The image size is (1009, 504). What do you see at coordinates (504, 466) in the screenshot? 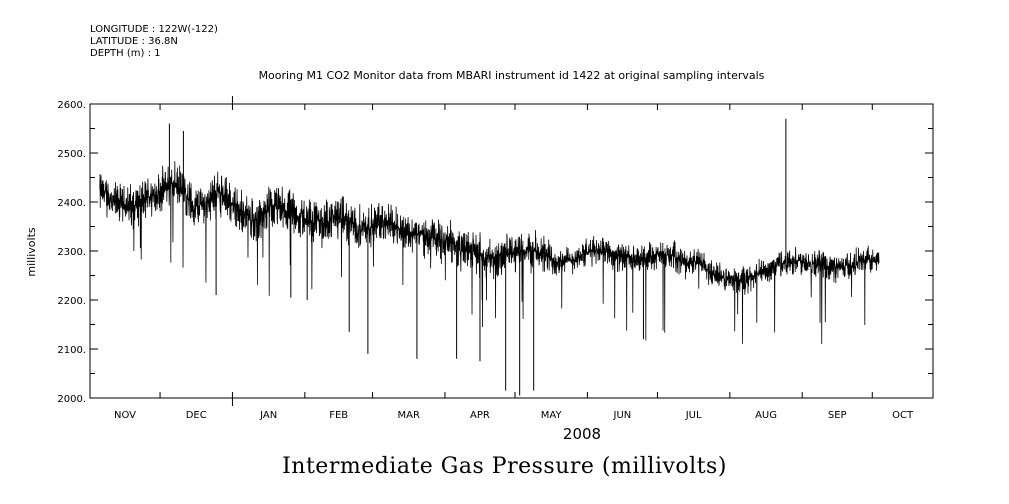
I see `figure-caption: Intermediate Gas Pressure (millivolts)` at bounding box center [504, 466].